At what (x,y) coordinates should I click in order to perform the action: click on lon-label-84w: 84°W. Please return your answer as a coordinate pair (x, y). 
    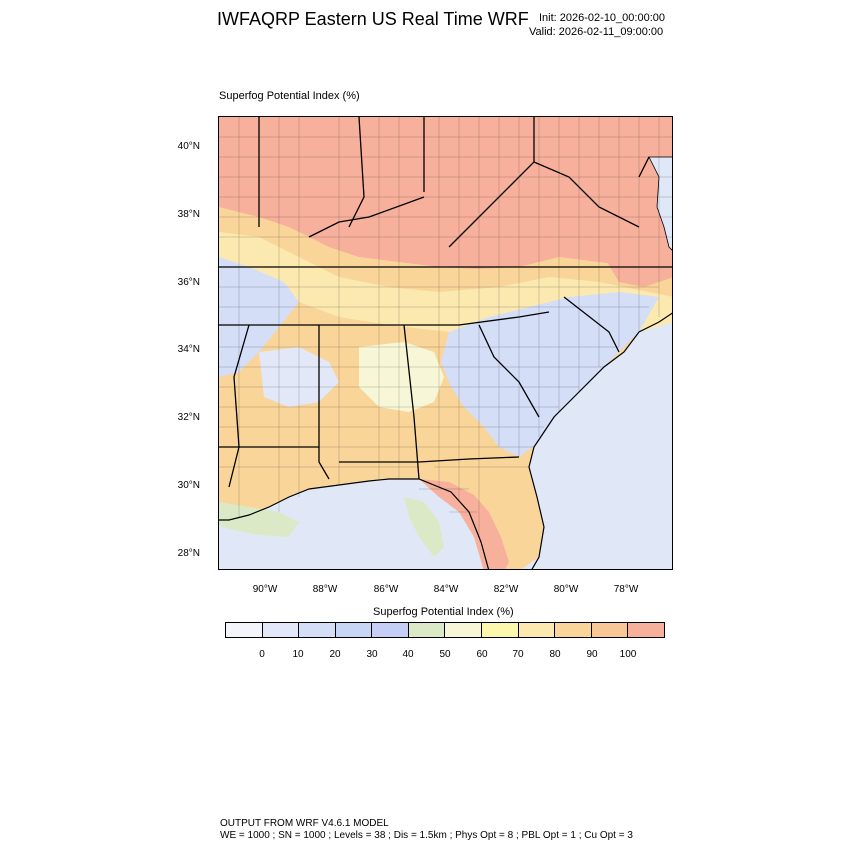
    Looking at the image, I should click on (446, 589).